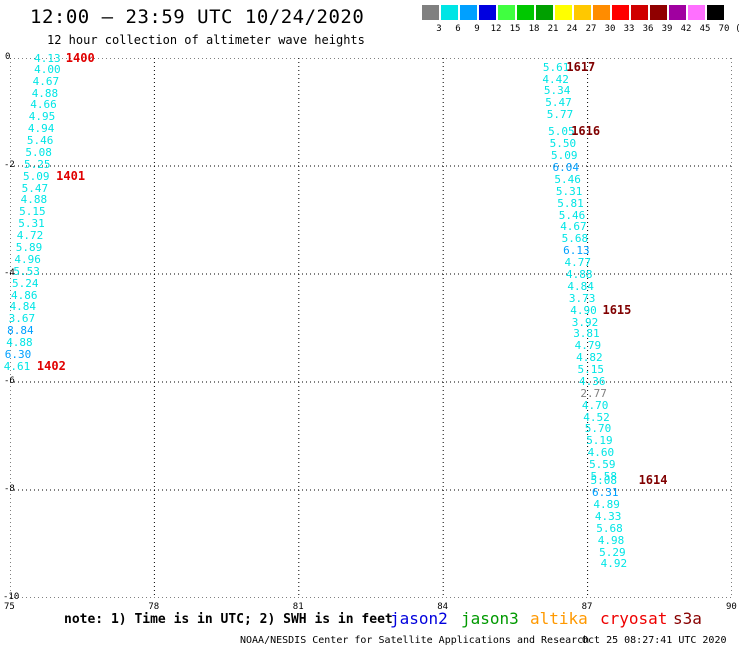 This screenshot has height=650, width=740. What do you see at coordinates (51, 365) in the screenshot?
I see `pass-time-label: 1402` at bounding box center [51, 365].